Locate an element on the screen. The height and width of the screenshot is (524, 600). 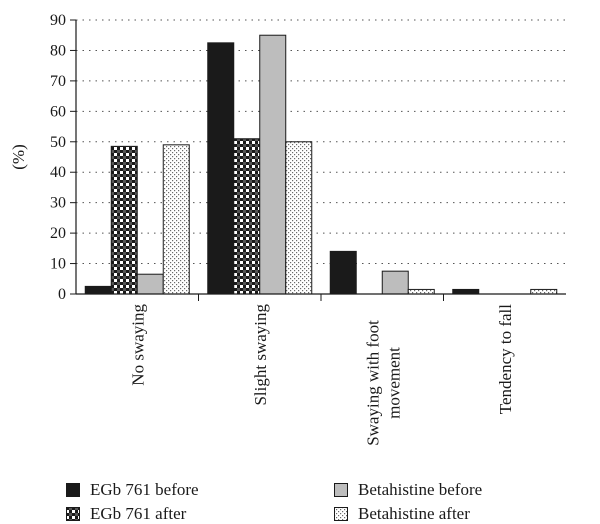
legend-item-betahistine-before: Betahistine before is located at coordinates (408, 490).